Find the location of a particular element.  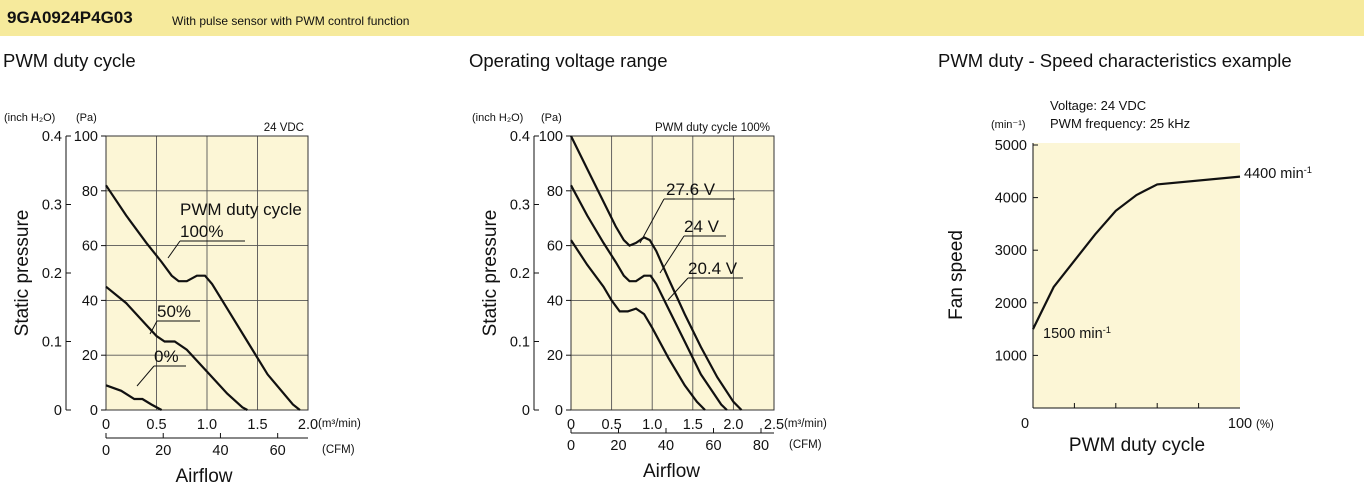

annotation-min-speed: 1500 min-1 is located at coordinates (1077, 333).